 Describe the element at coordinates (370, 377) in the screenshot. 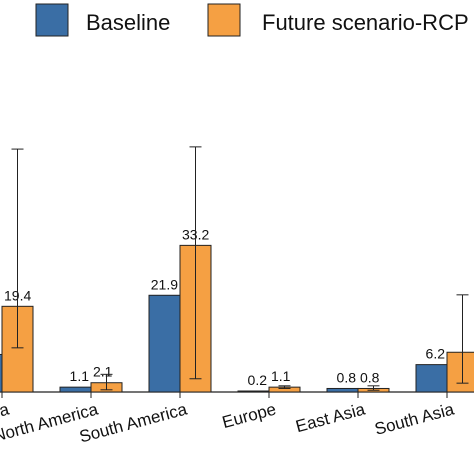

I see `data-label-future-scenario-rcp-east-asia: 0.8` at that location.